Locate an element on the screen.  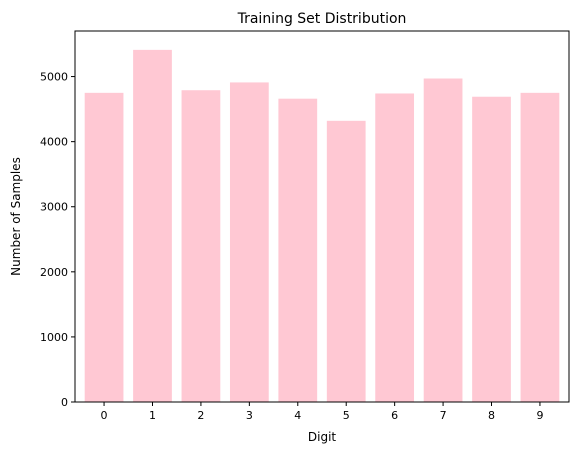
x-tick-label: 5 is located at coordinates (346, 415).